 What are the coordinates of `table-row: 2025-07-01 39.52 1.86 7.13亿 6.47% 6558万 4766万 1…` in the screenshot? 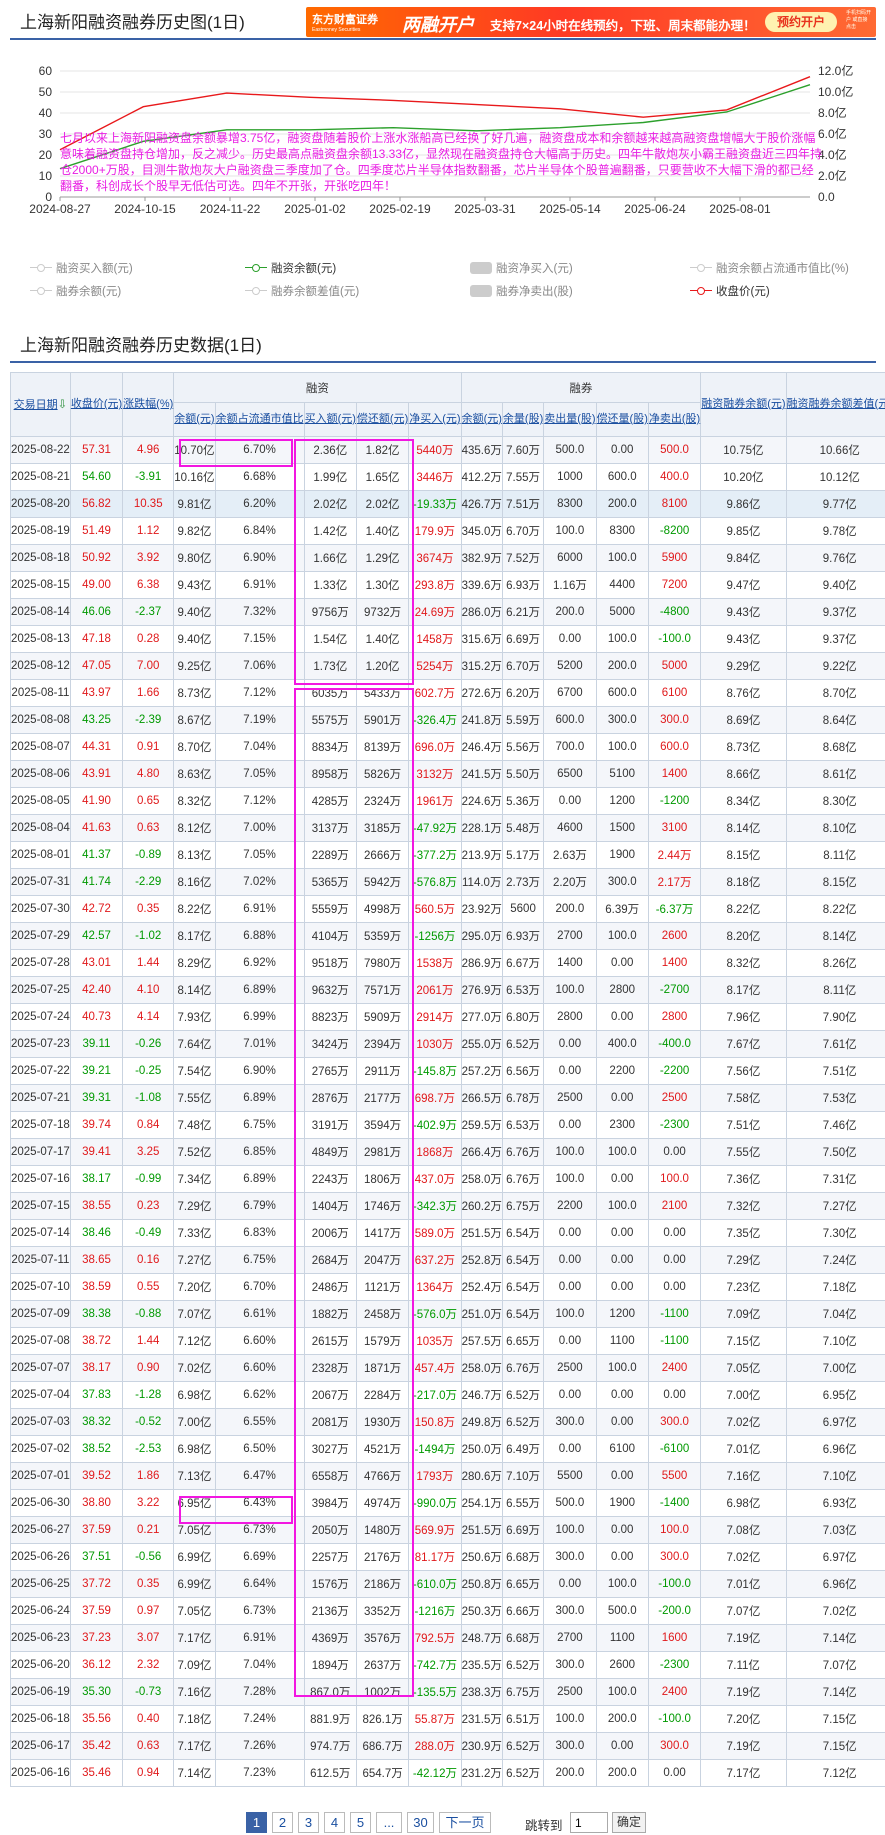 It's located at (447, 1476).